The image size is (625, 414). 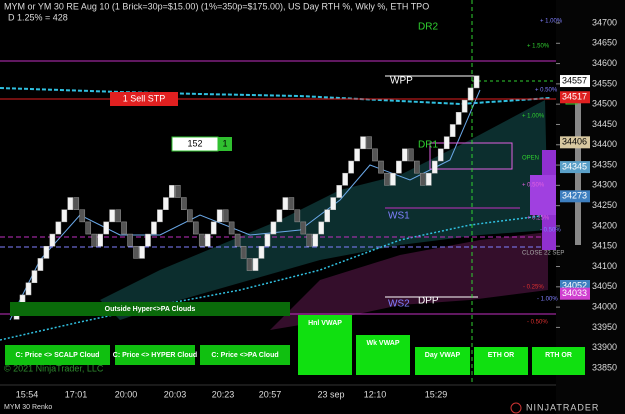 What do you see at coordinates (501, 355) in the screenshot?
I see `button-label: ETH OR` at bounding box center [501, 355].